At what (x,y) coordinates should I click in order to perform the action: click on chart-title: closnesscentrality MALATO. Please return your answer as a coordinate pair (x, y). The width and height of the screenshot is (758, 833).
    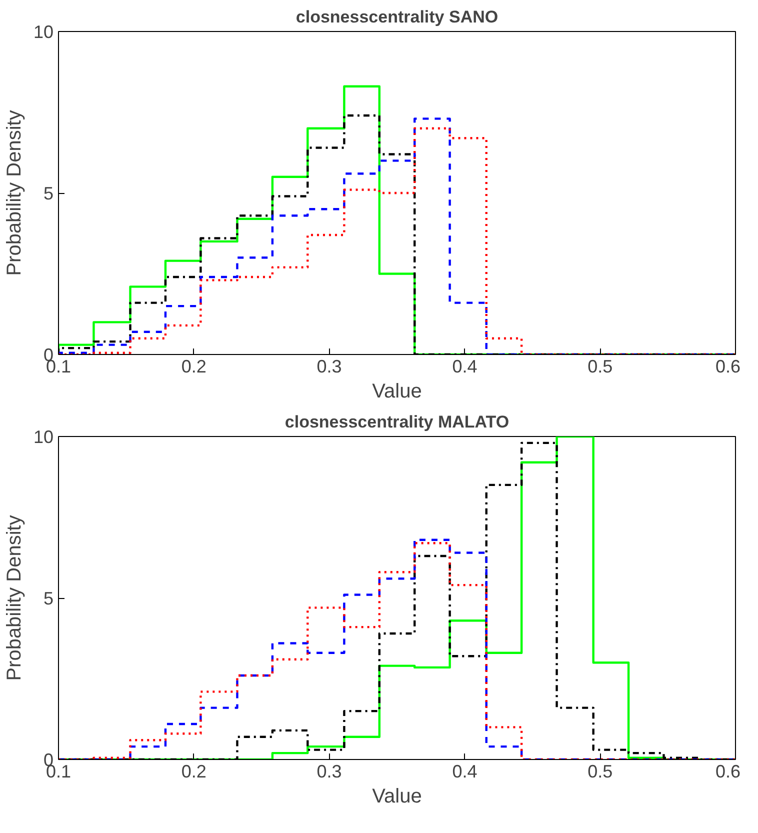
    Looking at the image, I should click on (397, 422).